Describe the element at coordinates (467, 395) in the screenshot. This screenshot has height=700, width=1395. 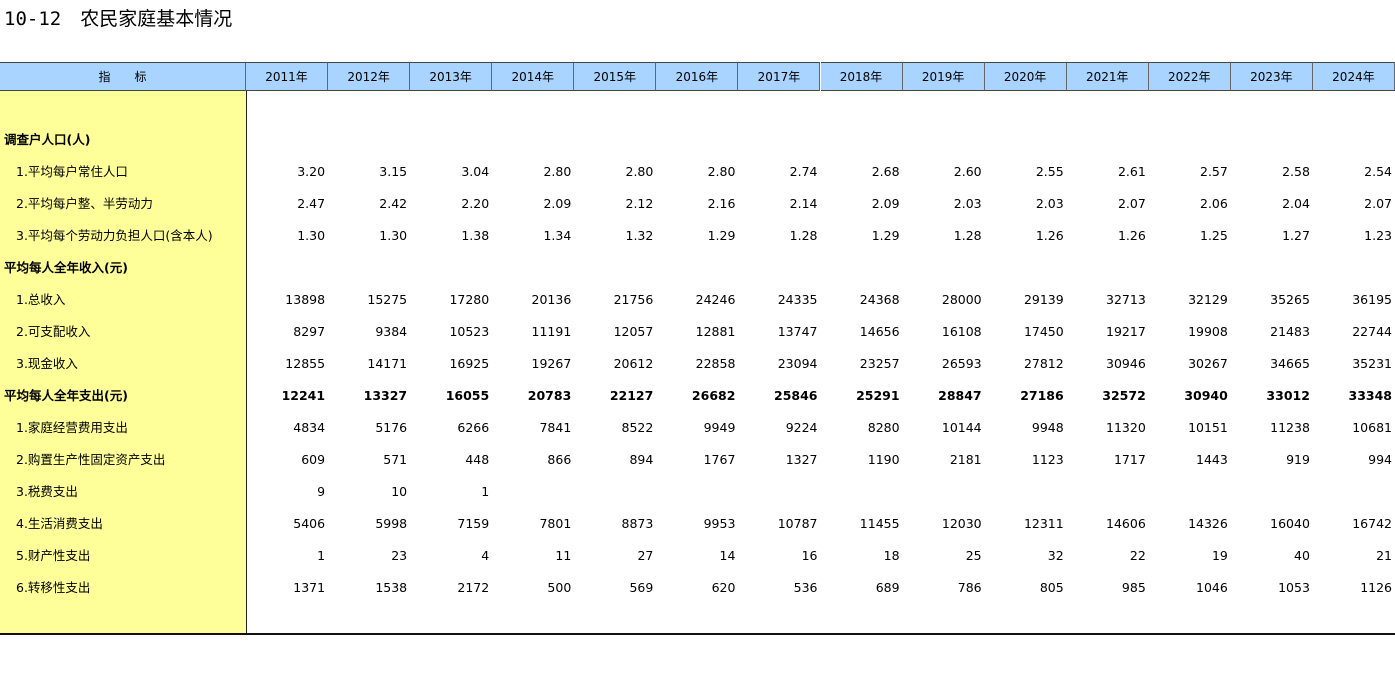
I see `value-cell: 16055` at that location.